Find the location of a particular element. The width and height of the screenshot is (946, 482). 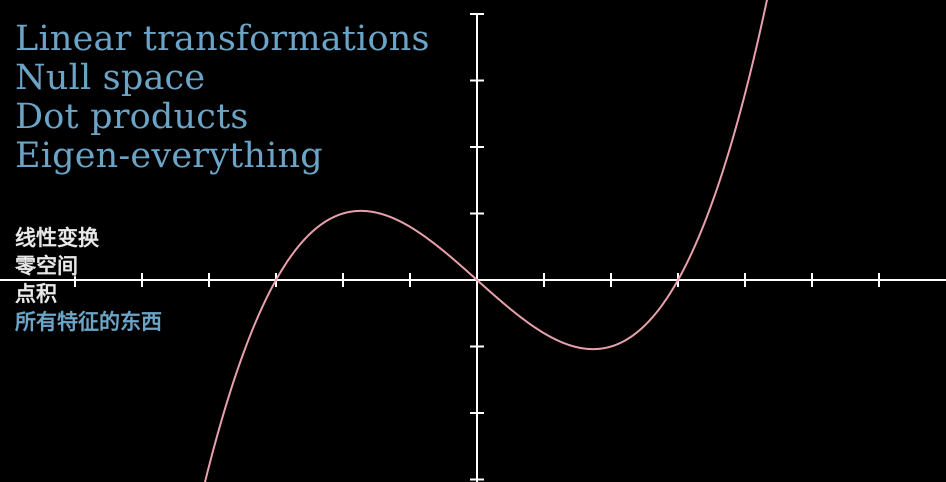

topic-cn-linear-transformations: 线性变换 is located at coordinates (57, 238).